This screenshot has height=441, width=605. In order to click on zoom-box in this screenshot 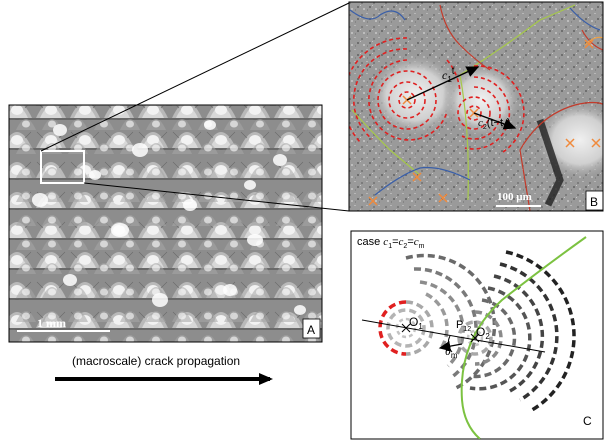, I will do `click(62, 167)`.